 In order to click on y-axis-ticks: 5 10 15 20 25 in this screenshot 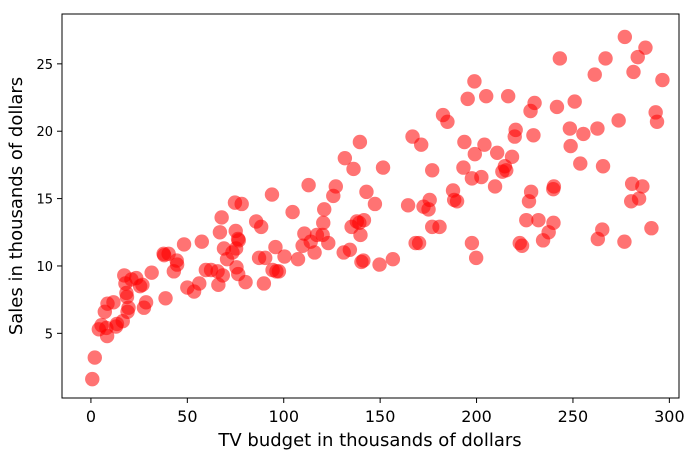, I will do `click(49, 200)`.